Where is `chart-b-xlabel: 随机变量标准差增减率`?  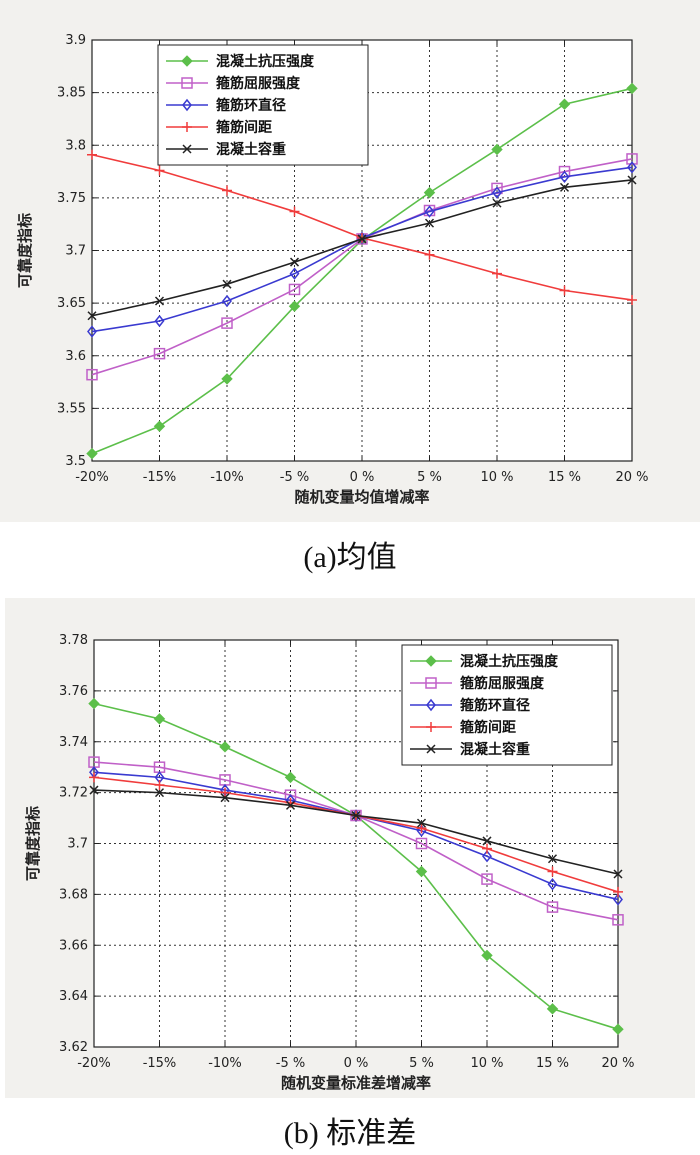
chart-b-xlabel: 随机变量标准差增减率 is located at coordinates (356, 1083).